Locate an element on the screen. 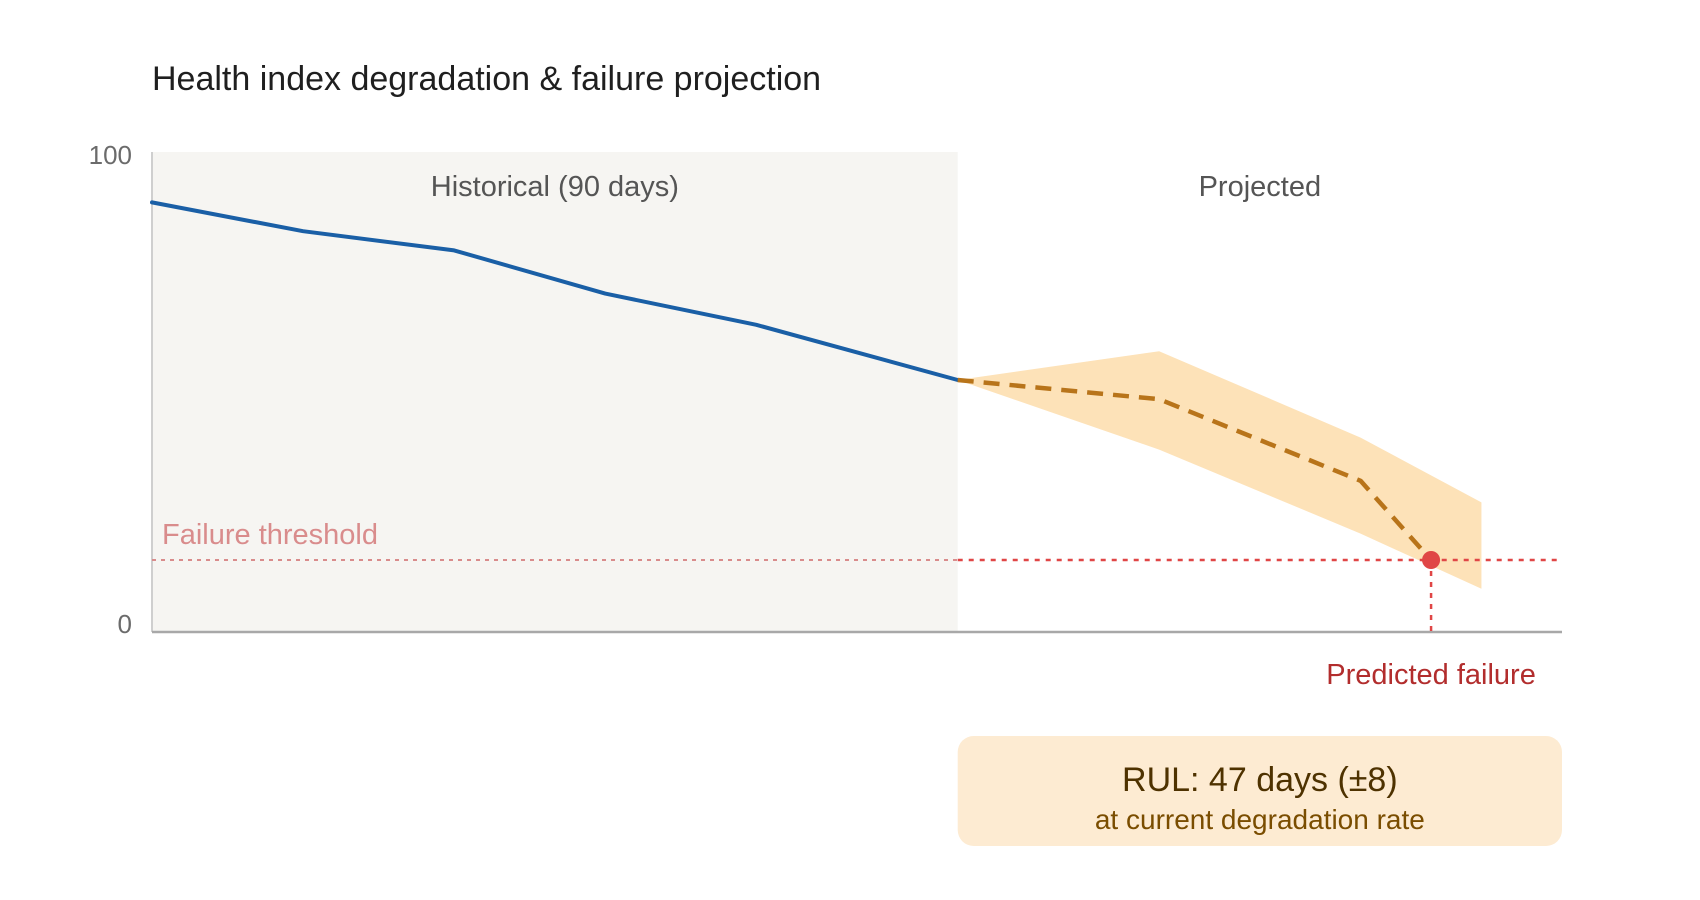  predicted-failure-label: Predicted failure is located at coordinates (1431, 675).